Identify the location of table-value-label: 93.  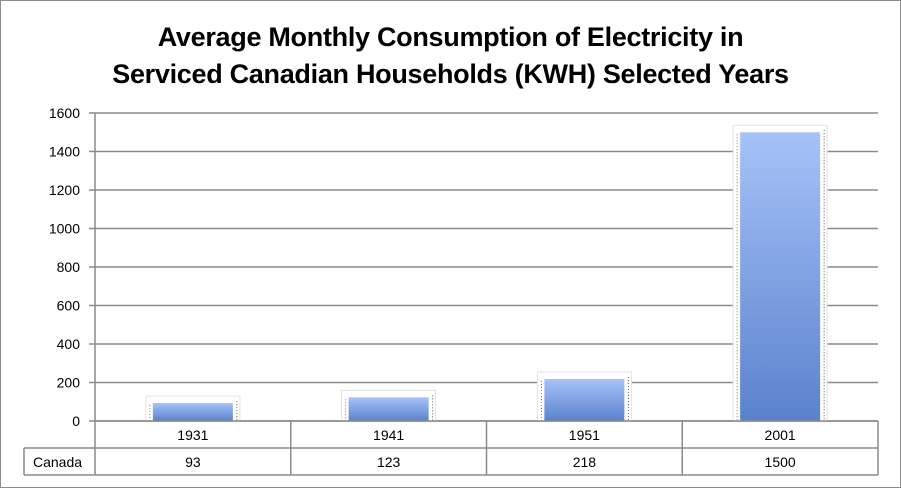
(193, 462).